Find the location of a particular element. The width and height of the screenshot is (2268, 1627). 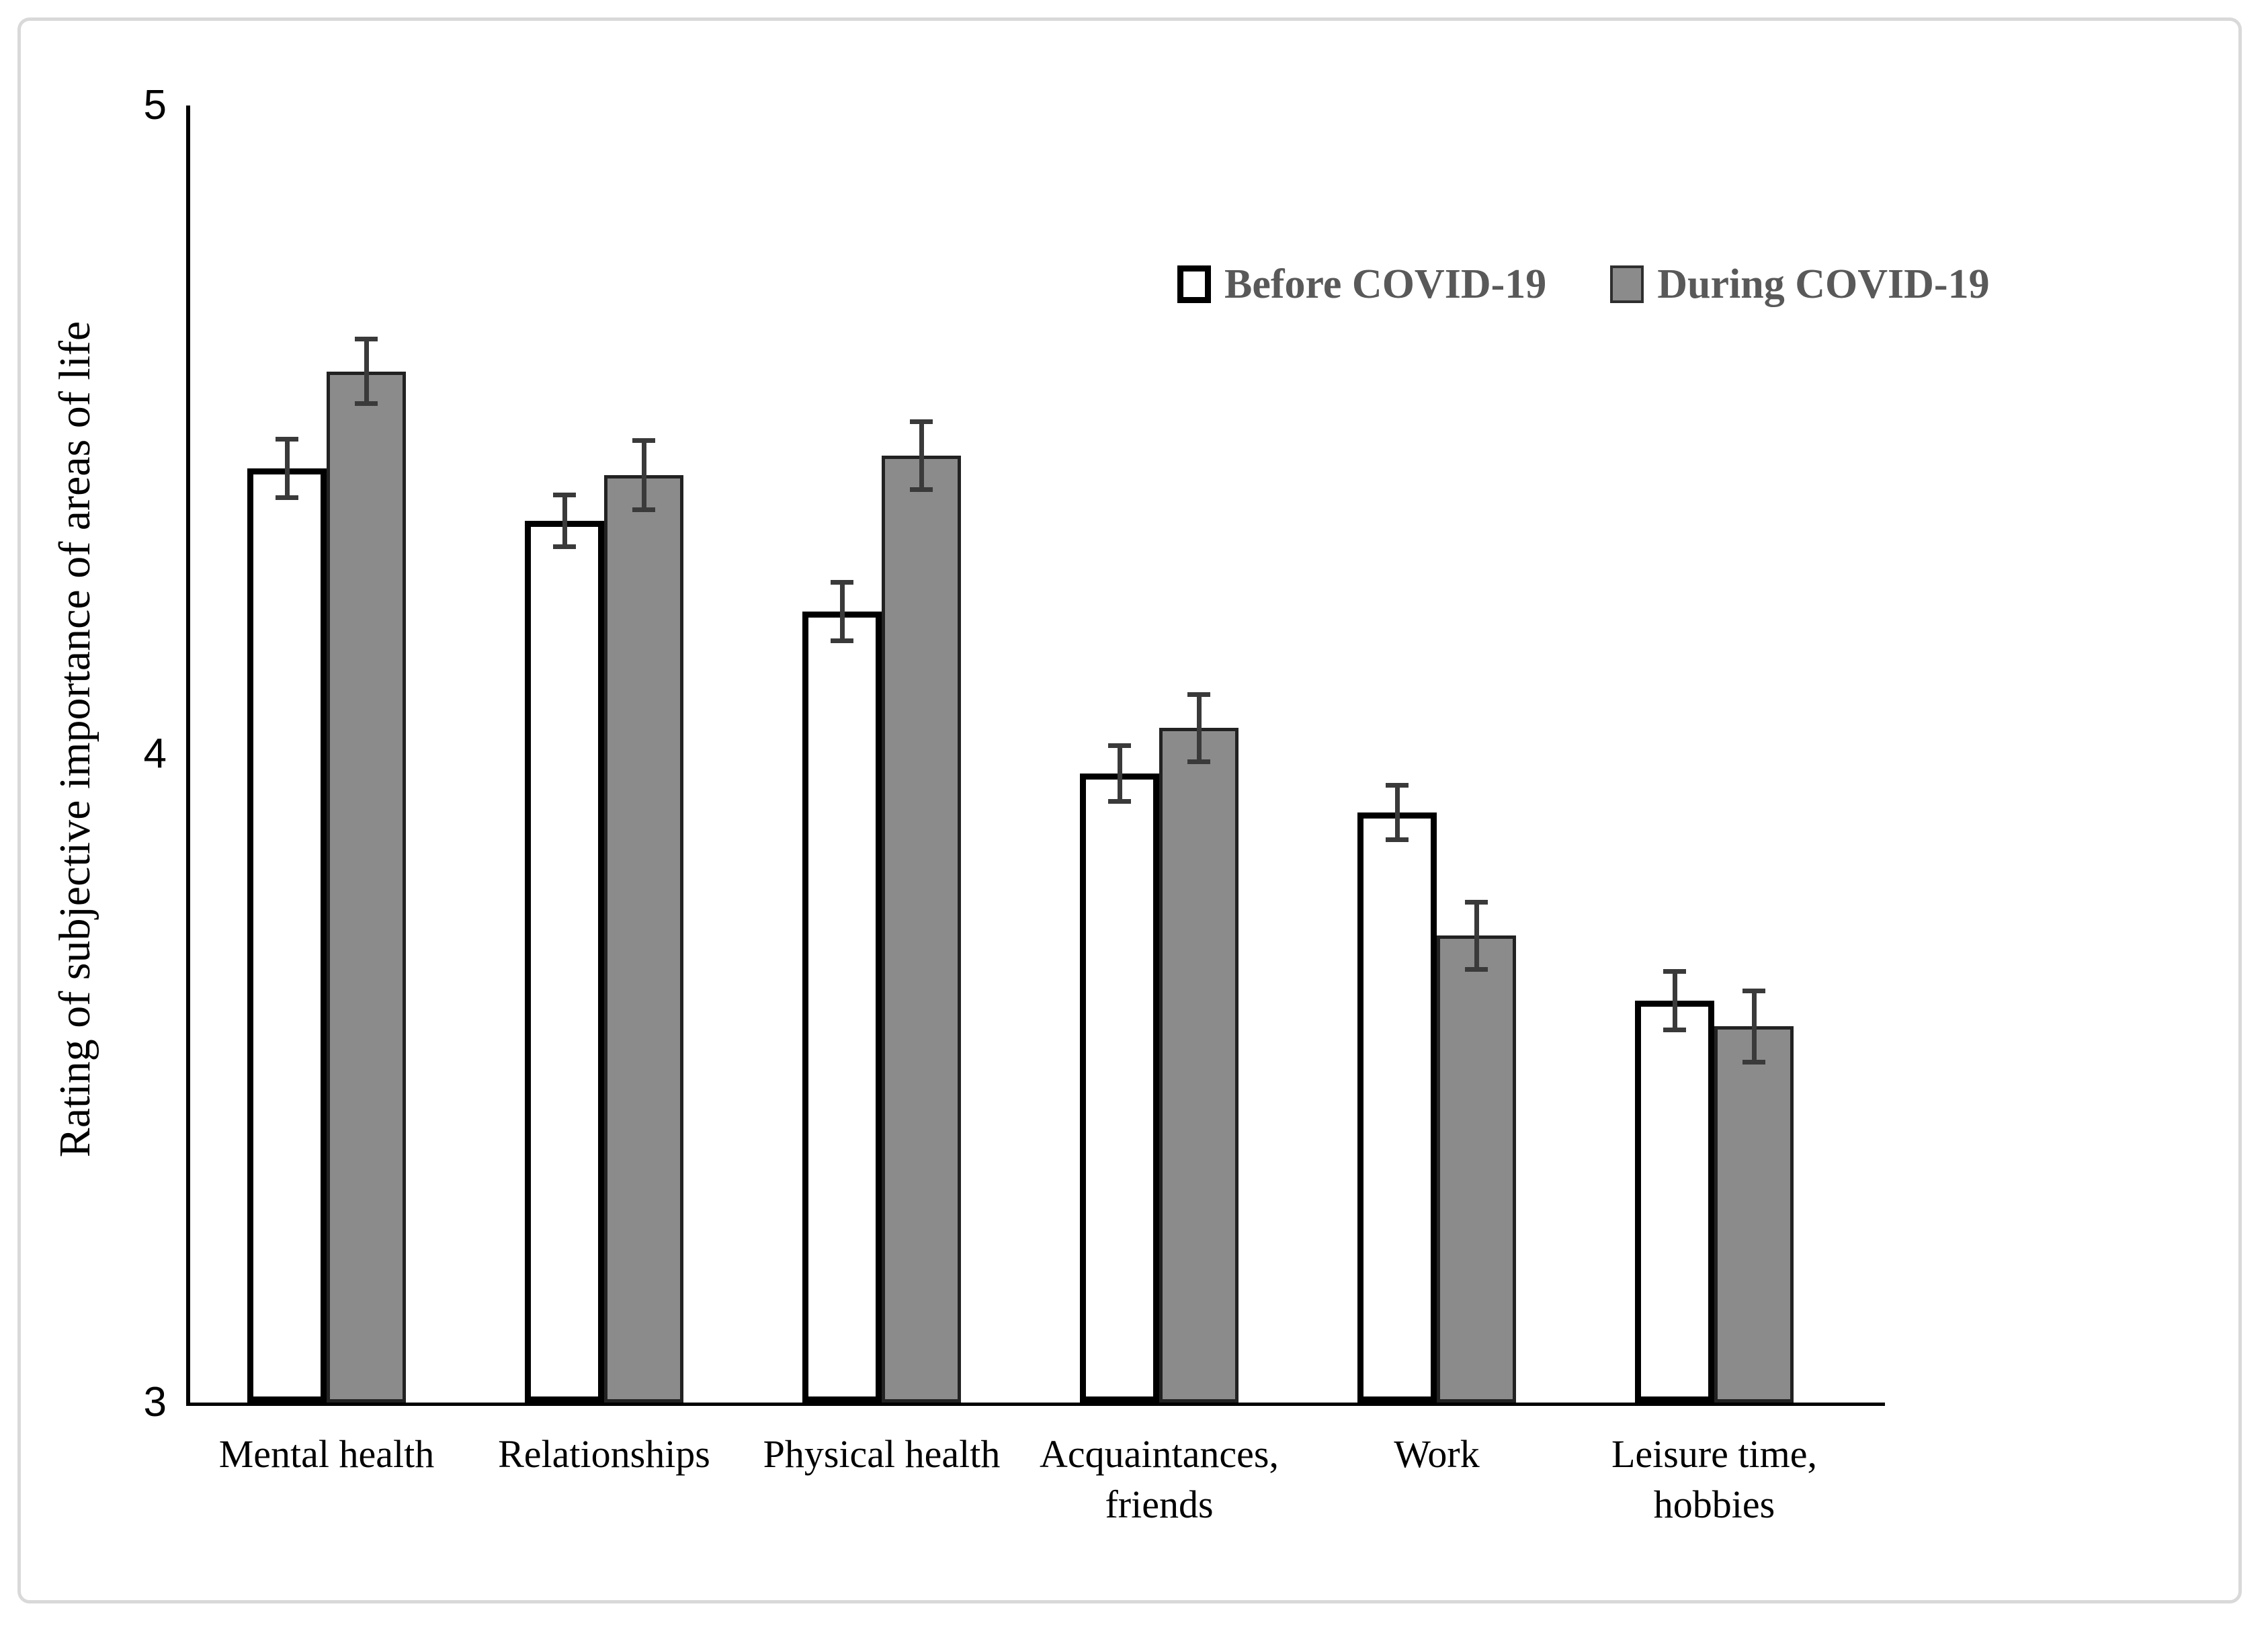

x-axis-label-work: Work is located at coordinates (1437, 1454).